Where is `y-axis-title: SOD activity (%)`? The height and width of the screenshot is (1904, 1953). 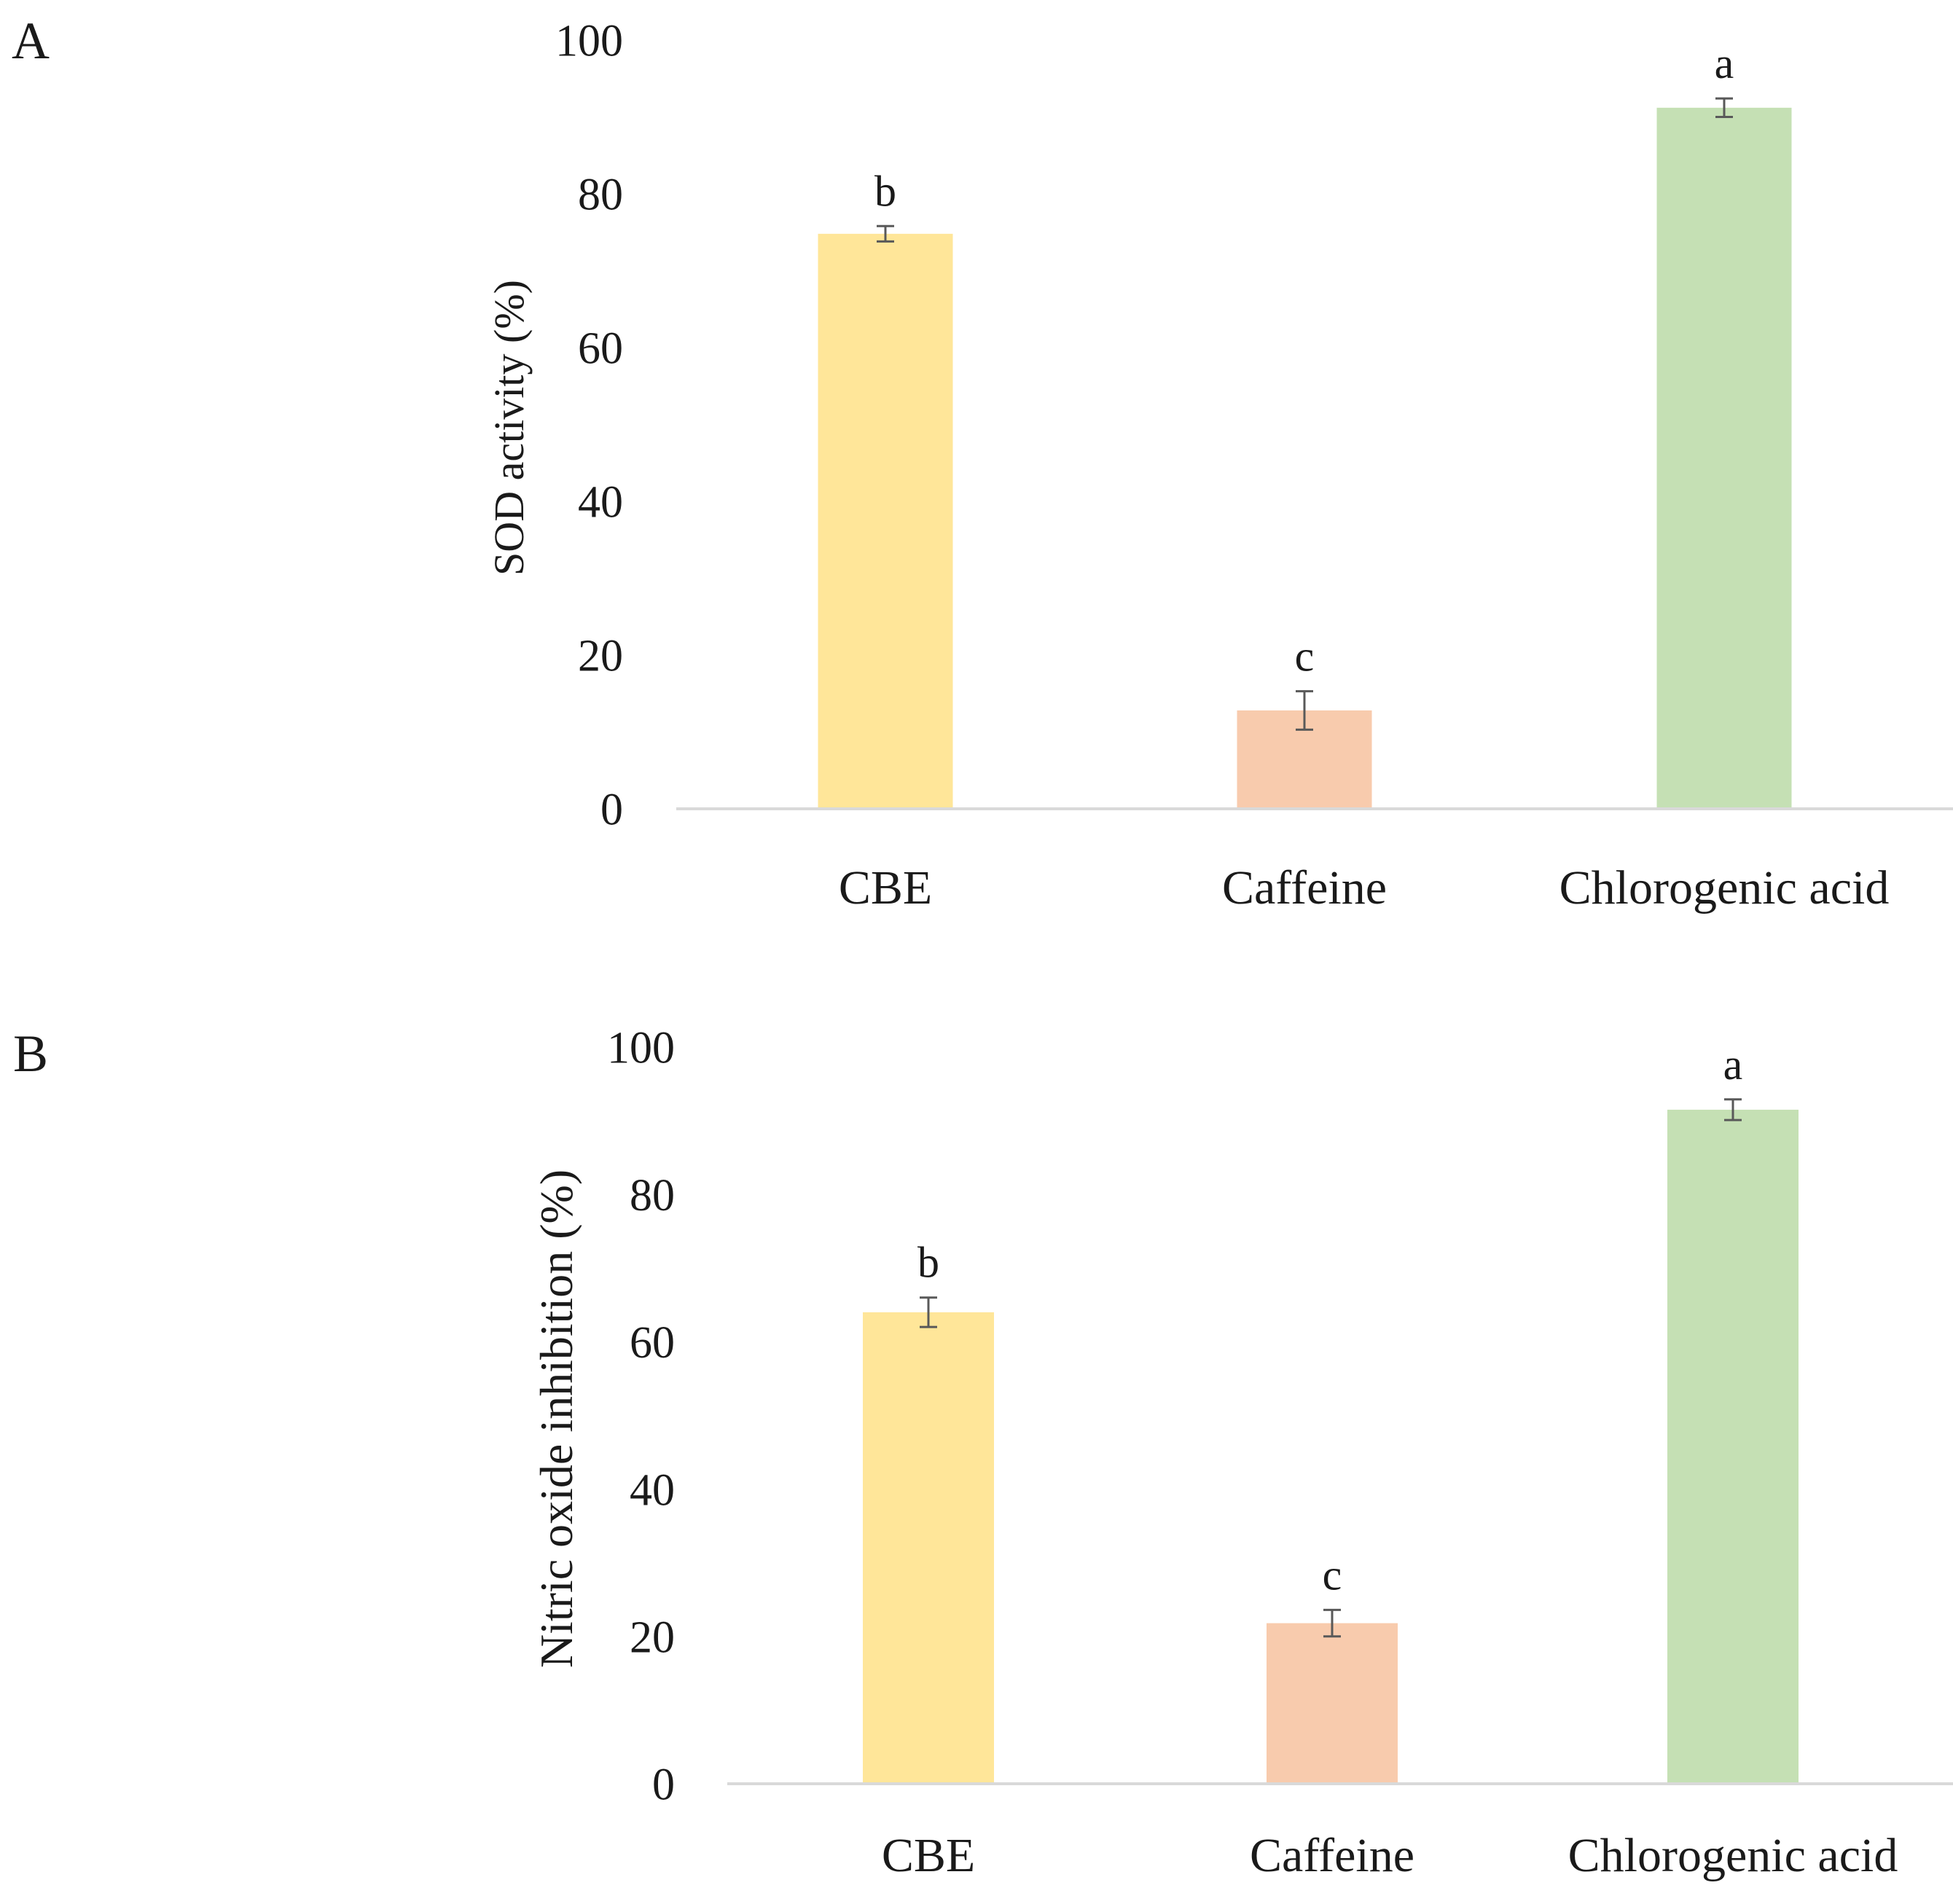 y-axis-title: SOD activity (%) is located at coordinates (509, 428).